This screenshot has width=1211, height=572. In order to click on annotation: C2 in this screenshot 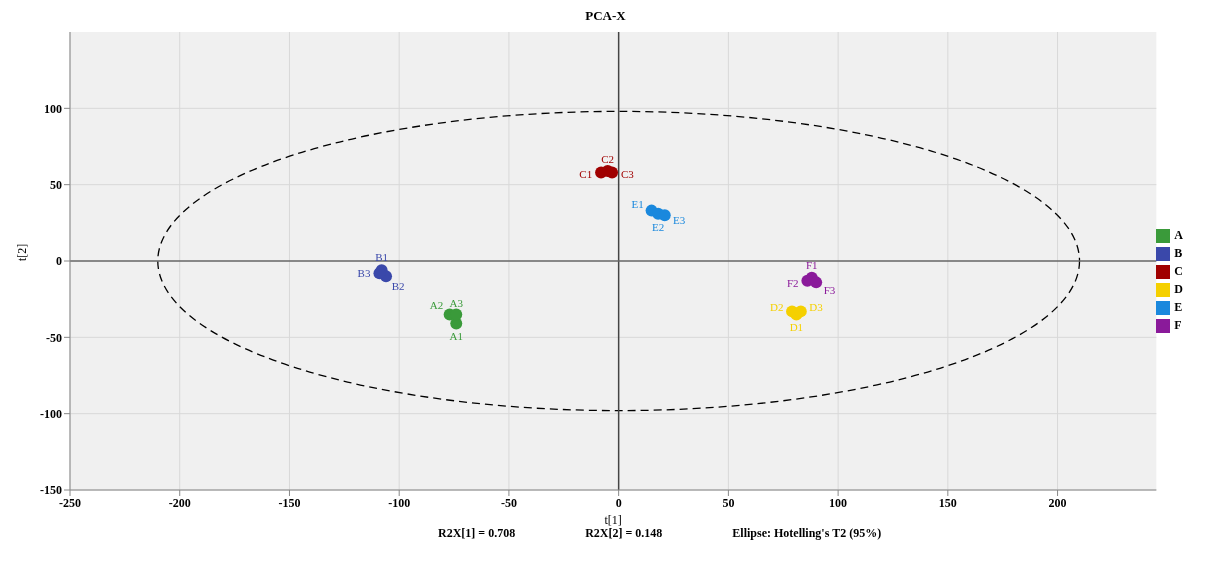, I will do `click(608, 159)`.